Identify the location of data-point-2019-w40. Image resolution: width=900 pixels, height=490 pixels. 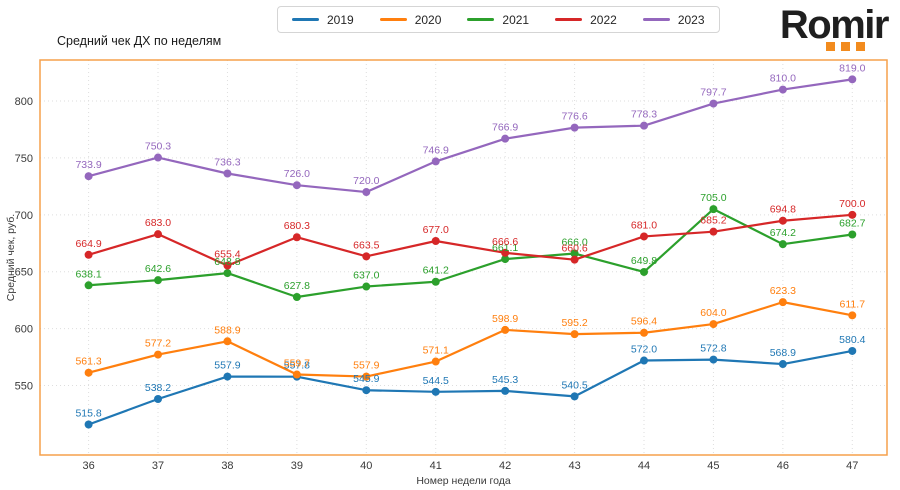
(366, 390).